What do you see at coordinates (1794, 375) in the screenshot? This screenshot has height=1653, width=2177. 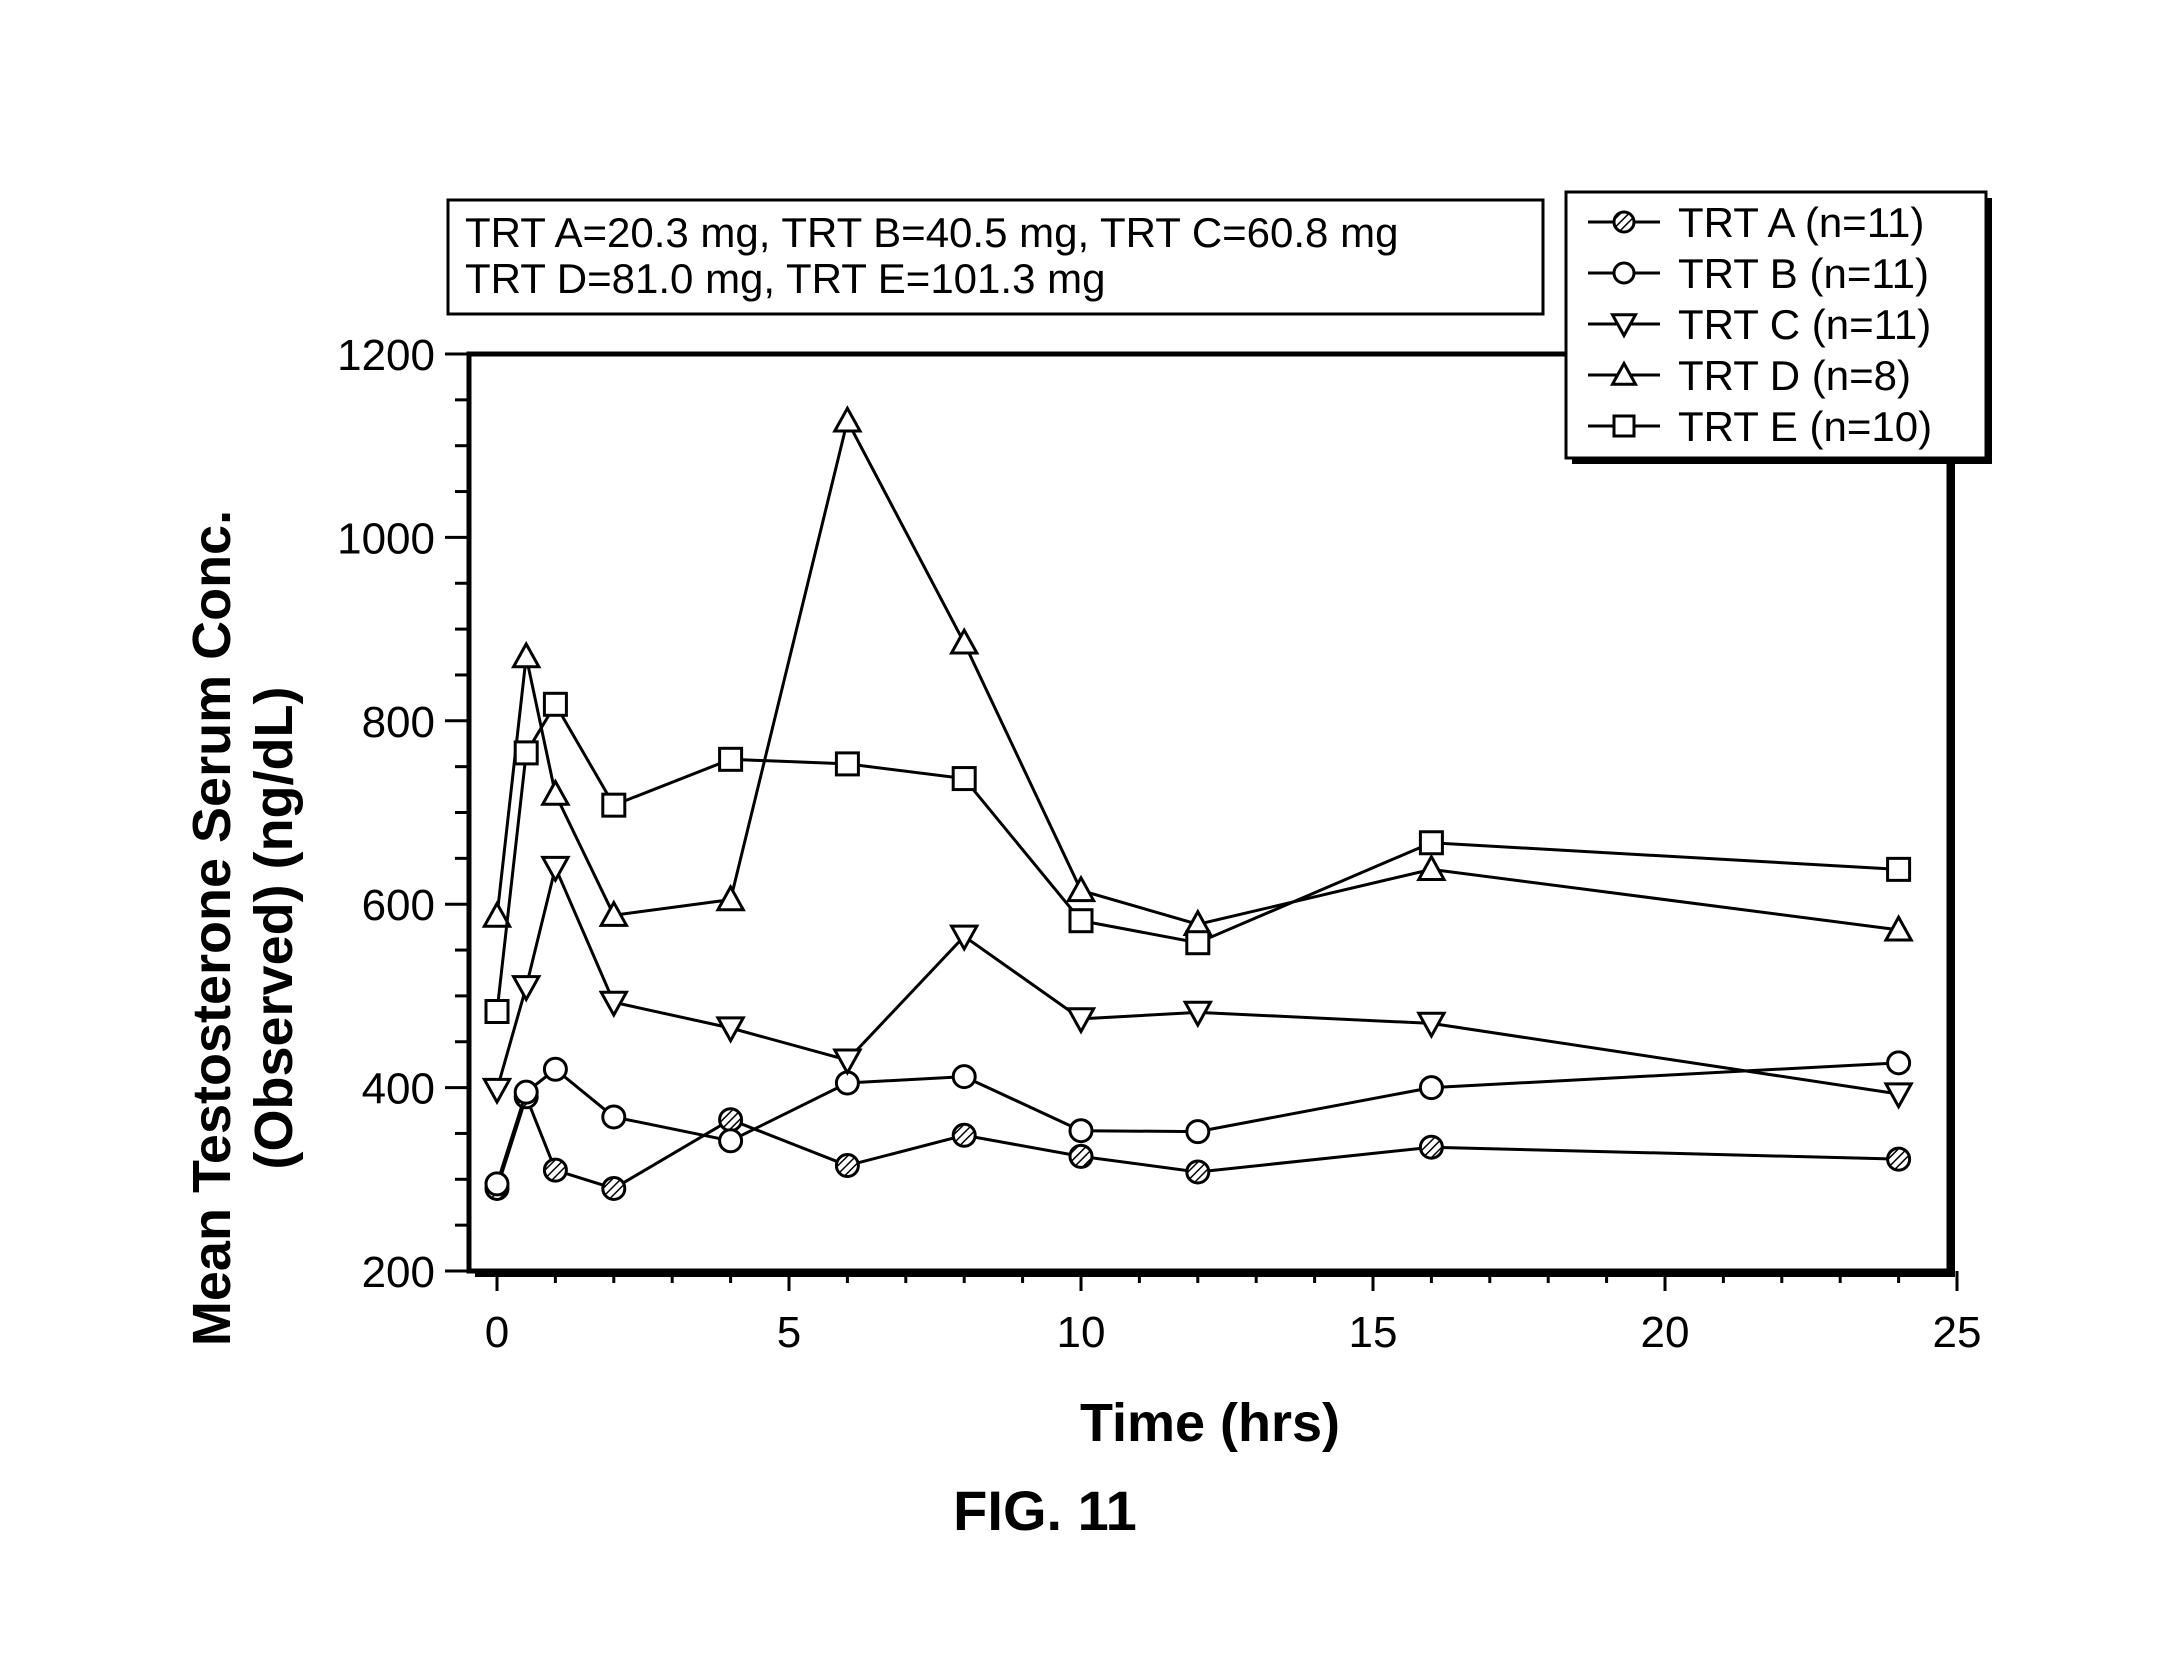 I see `legend-label: TRT D (n=8)` at bounding box center [1794, 375].